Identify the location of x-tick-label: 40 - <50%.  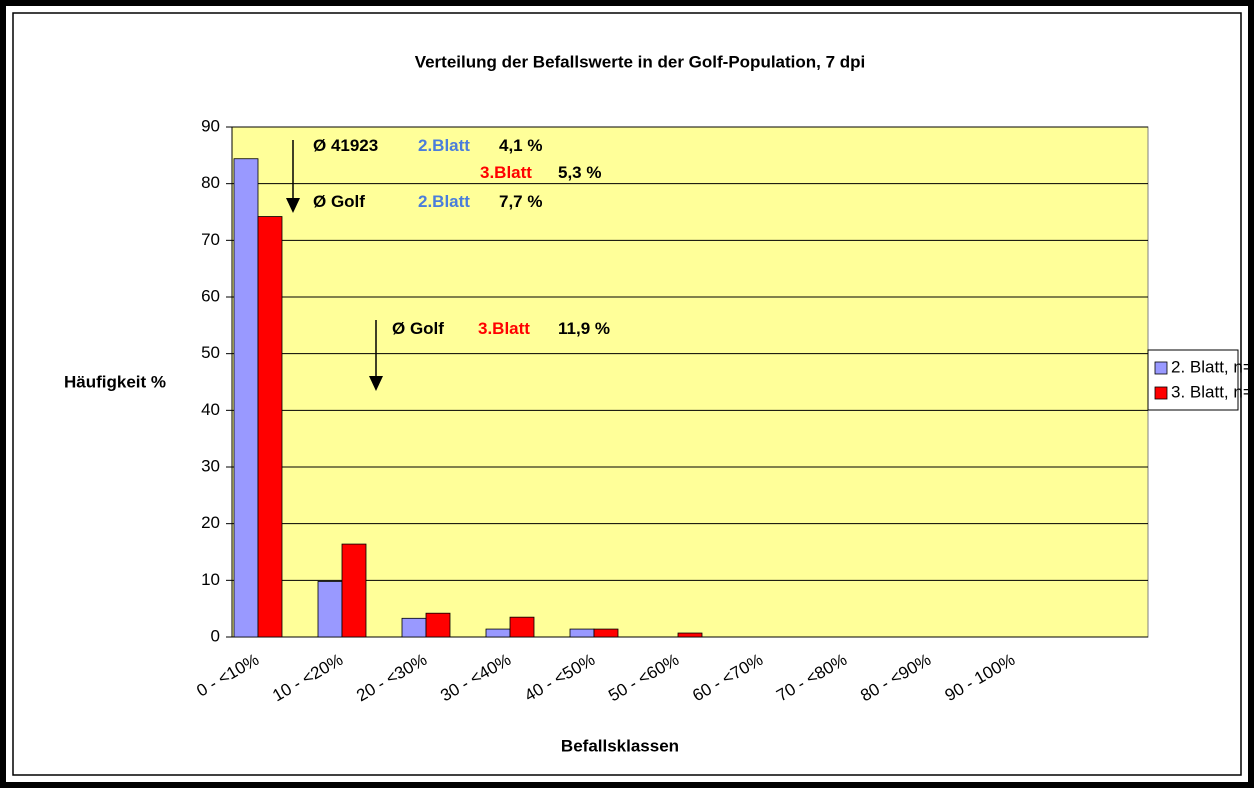
(559, 677).